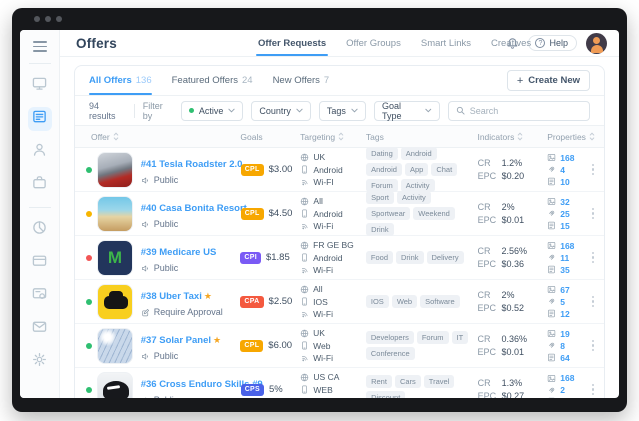 This screenshot has height=421, width=639. Describe the element at coordinates (280, 301) in the screenshot. I see `goal-value: $2.50` at that location.